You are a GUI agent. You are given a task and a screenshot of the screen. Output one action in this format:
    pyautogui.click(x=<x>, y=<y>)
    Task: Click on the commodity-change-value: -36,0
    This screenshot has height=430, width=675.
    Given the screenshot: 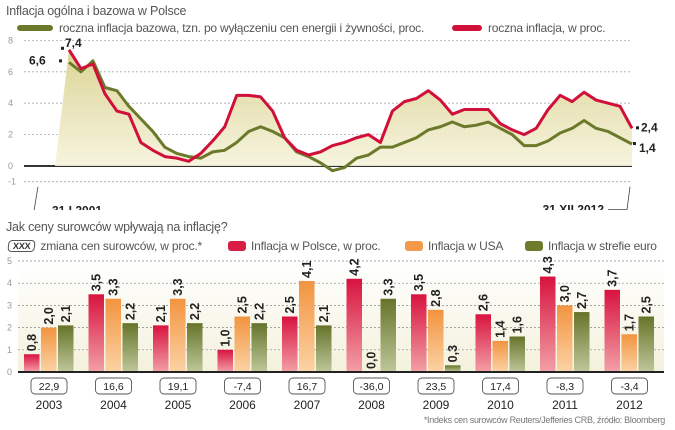 What is the action you would take?
    pyautogui.click(x=372, y=387)
    